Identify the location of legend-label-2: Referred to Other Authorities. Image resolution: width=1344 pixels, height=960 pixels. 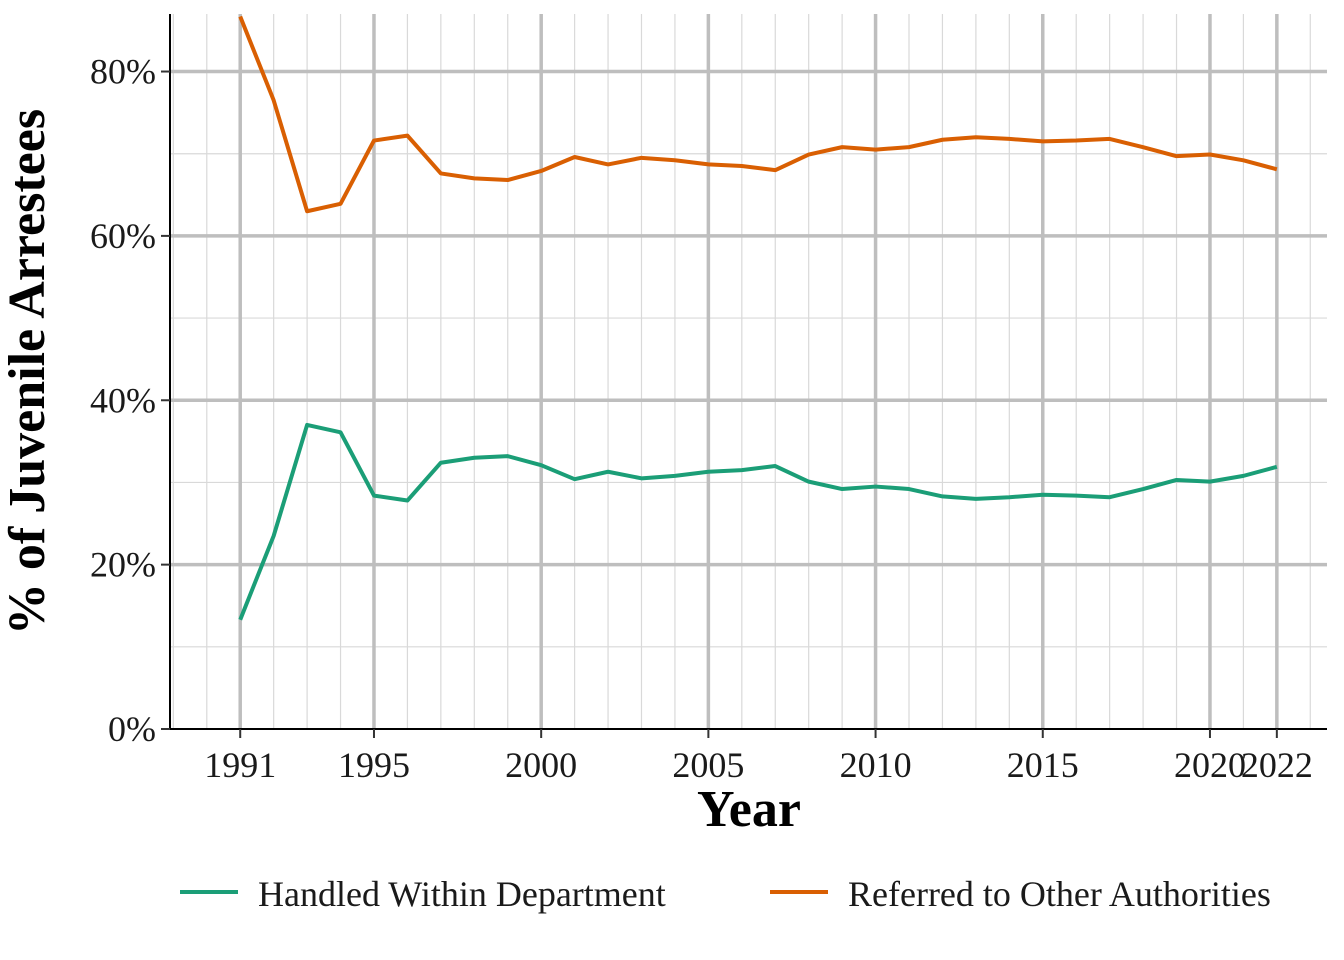
(1059, 894).